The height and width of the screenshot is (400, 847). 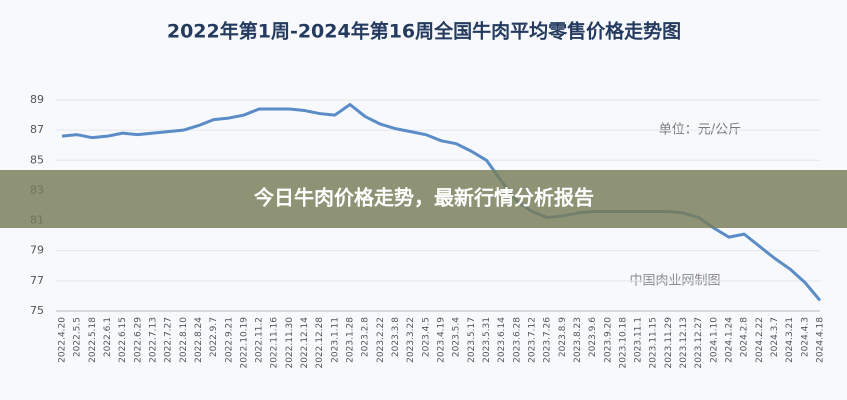 What do you see at coordinates (639, 340) in the screenshot?
I see `x-tick-label: 2023.11.1` at bounding box center [639, 340].